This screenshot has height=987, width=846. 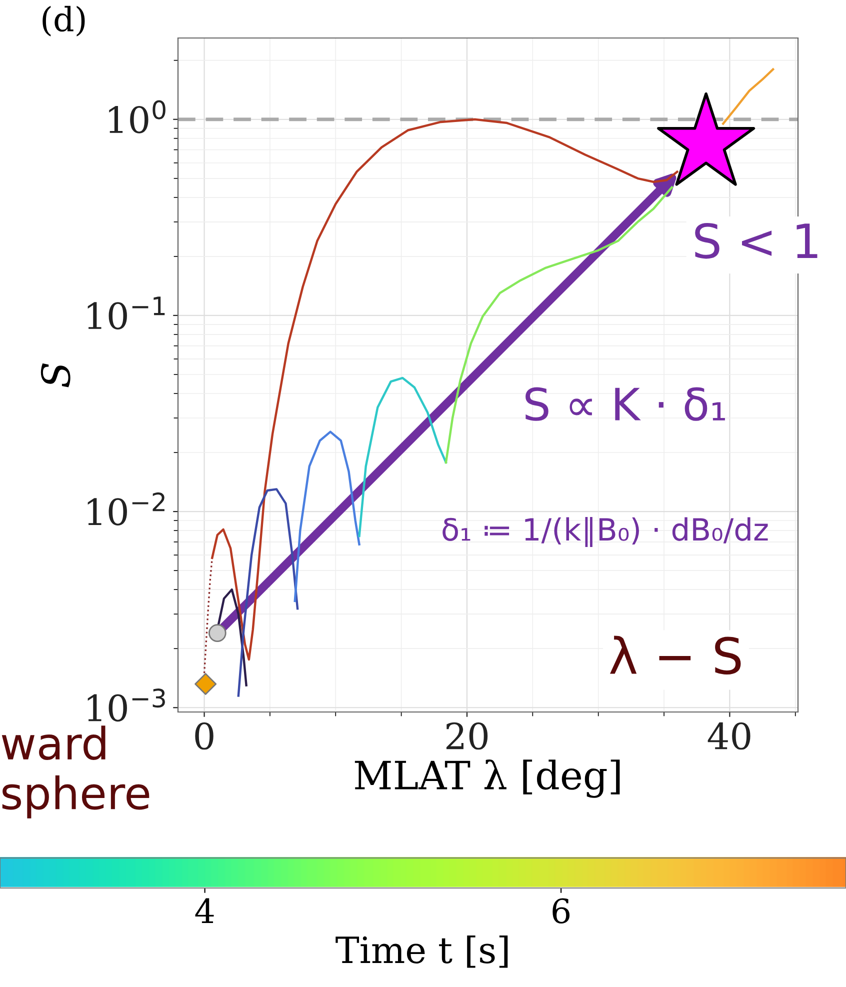 What do you see at coordinates (422, 952) in the screenshot?
I see `color-bar-title: Time t [s]` at bounding box center [422, 952].